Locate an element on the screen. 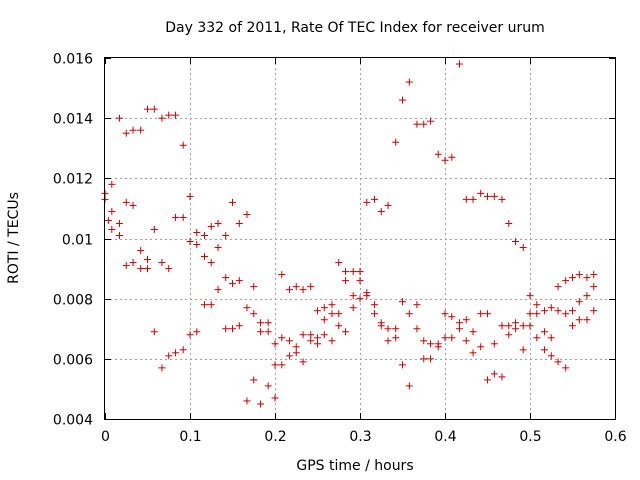 The width and height of the screenshot is (640, 480). x-tick-label: 0.4 is located at coordinates (445, 437).